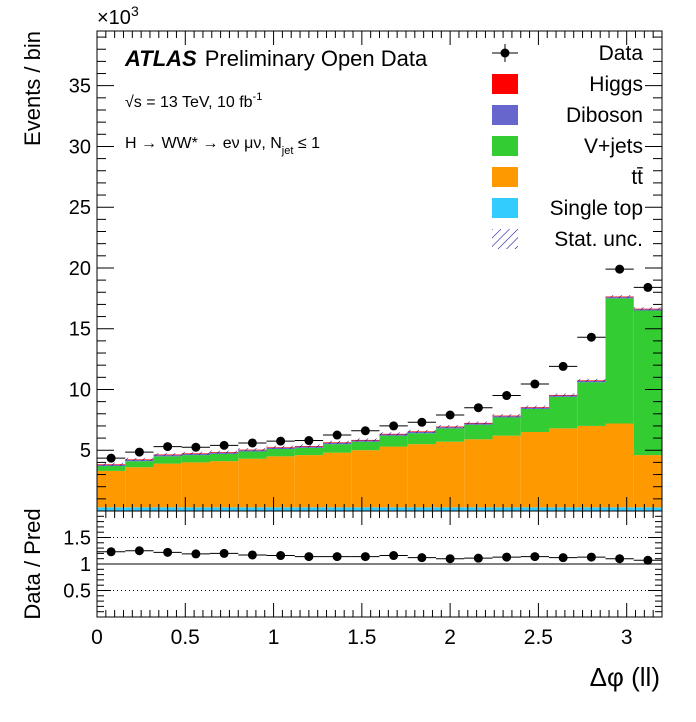 Image resolution: width=696 pixels, height=722 pixels. I want to click on y-tick-label-6: 35, so click(80, 87).